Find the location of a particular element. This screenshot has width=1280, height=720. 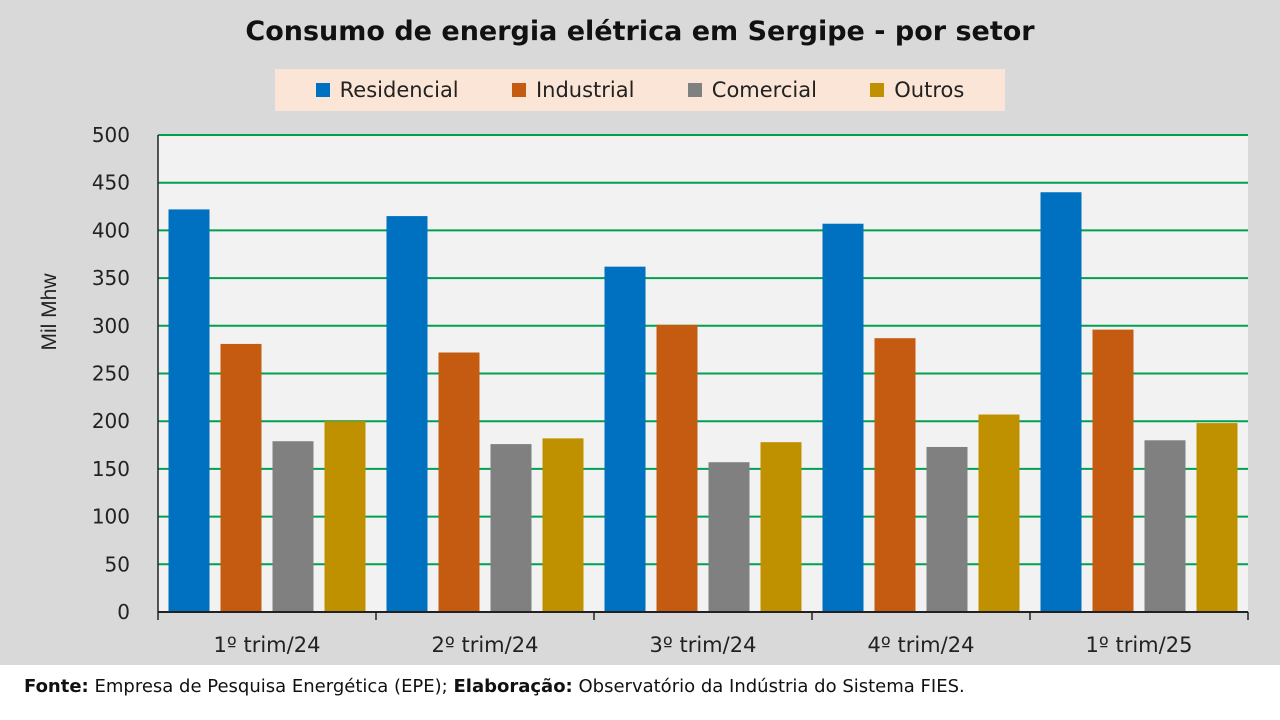

legend-label-industrial: Industrial is located at coordinates (585, 90).